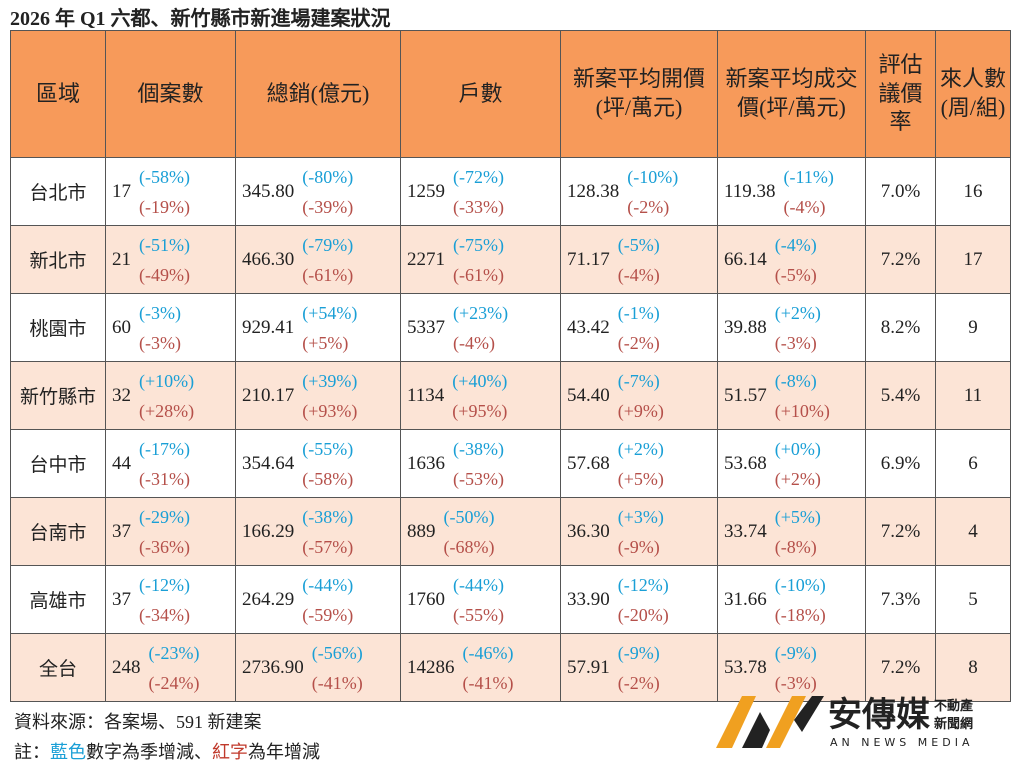 This screenshot has width=1024, height=768. I want to click on cell-content: 889 (-50%) (-68%), so click(480, 532).